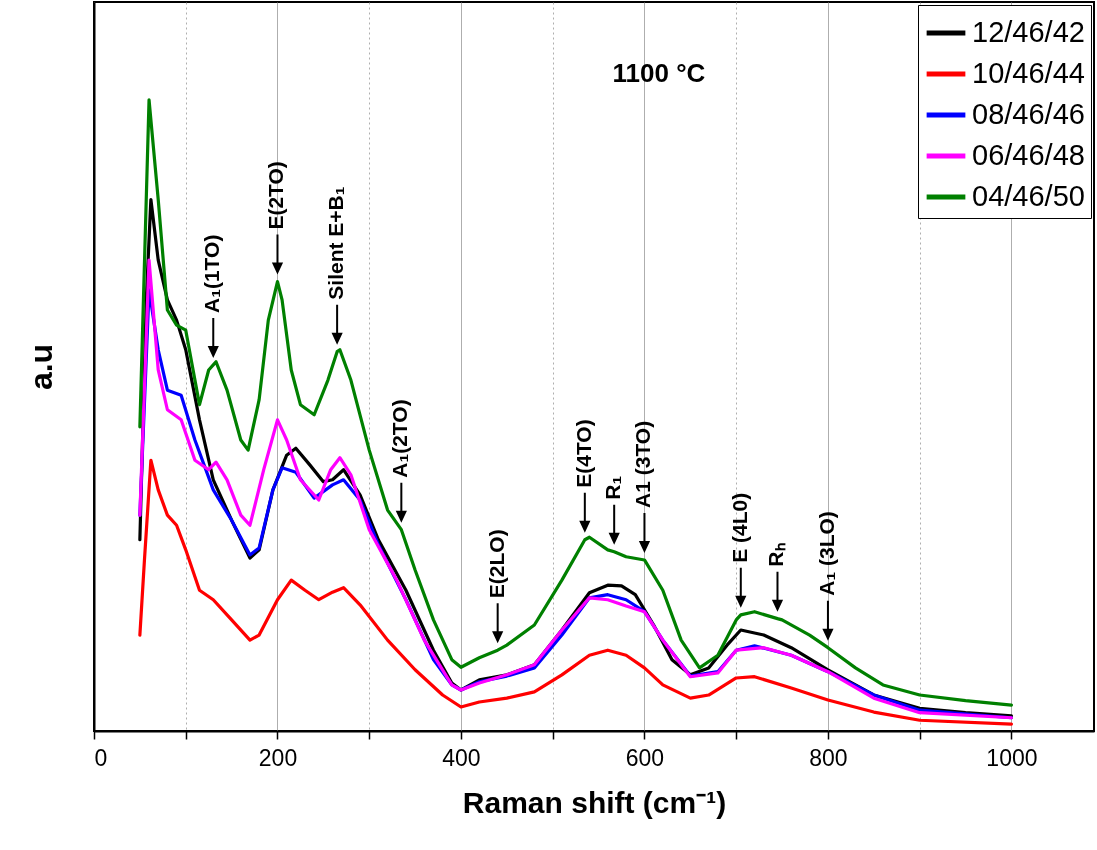 The image size is (1097, 850). What do you see at coordinates (1028, 114) in the screenshot?
I see `legend-label: 08/46/46` at bounding box center [1028, 114].